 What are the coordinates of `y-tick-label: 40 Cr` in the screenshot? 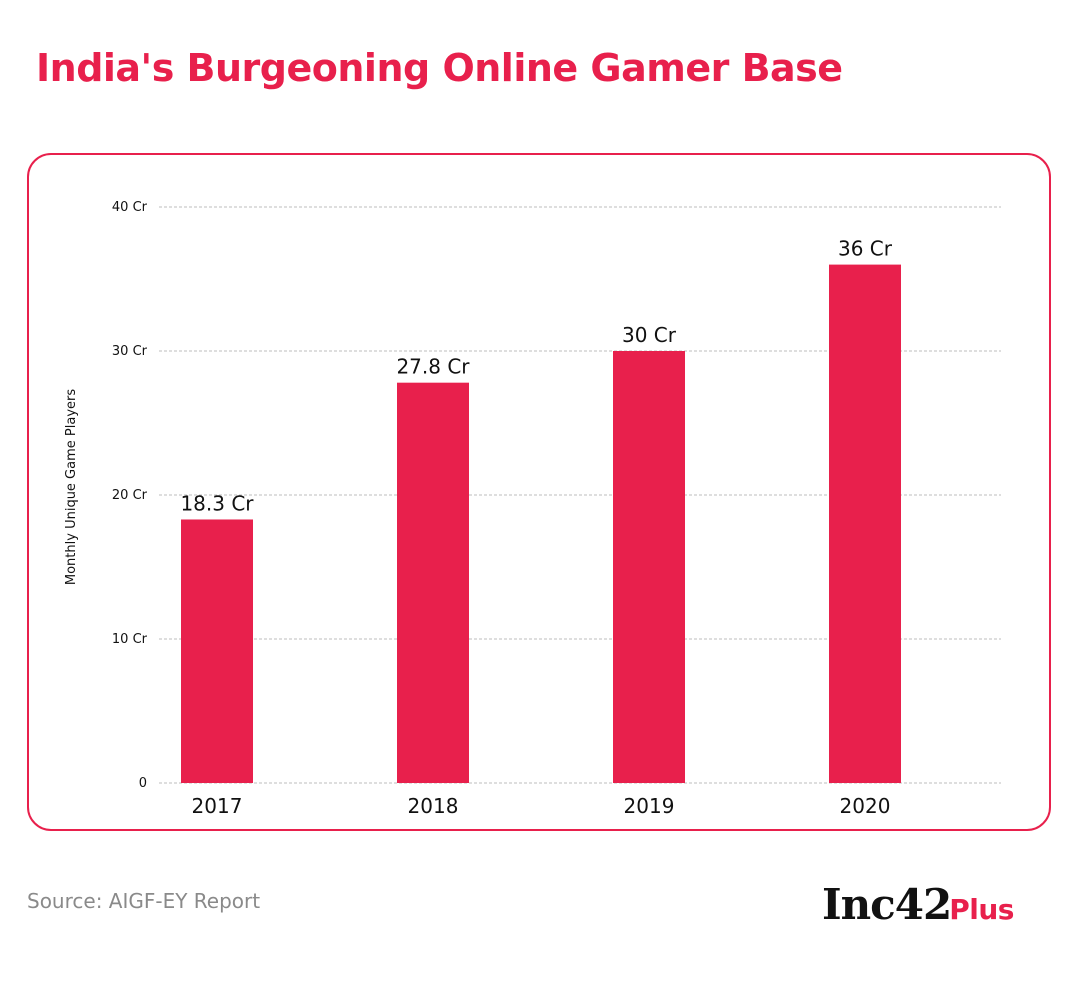 It's located at (130, 207).